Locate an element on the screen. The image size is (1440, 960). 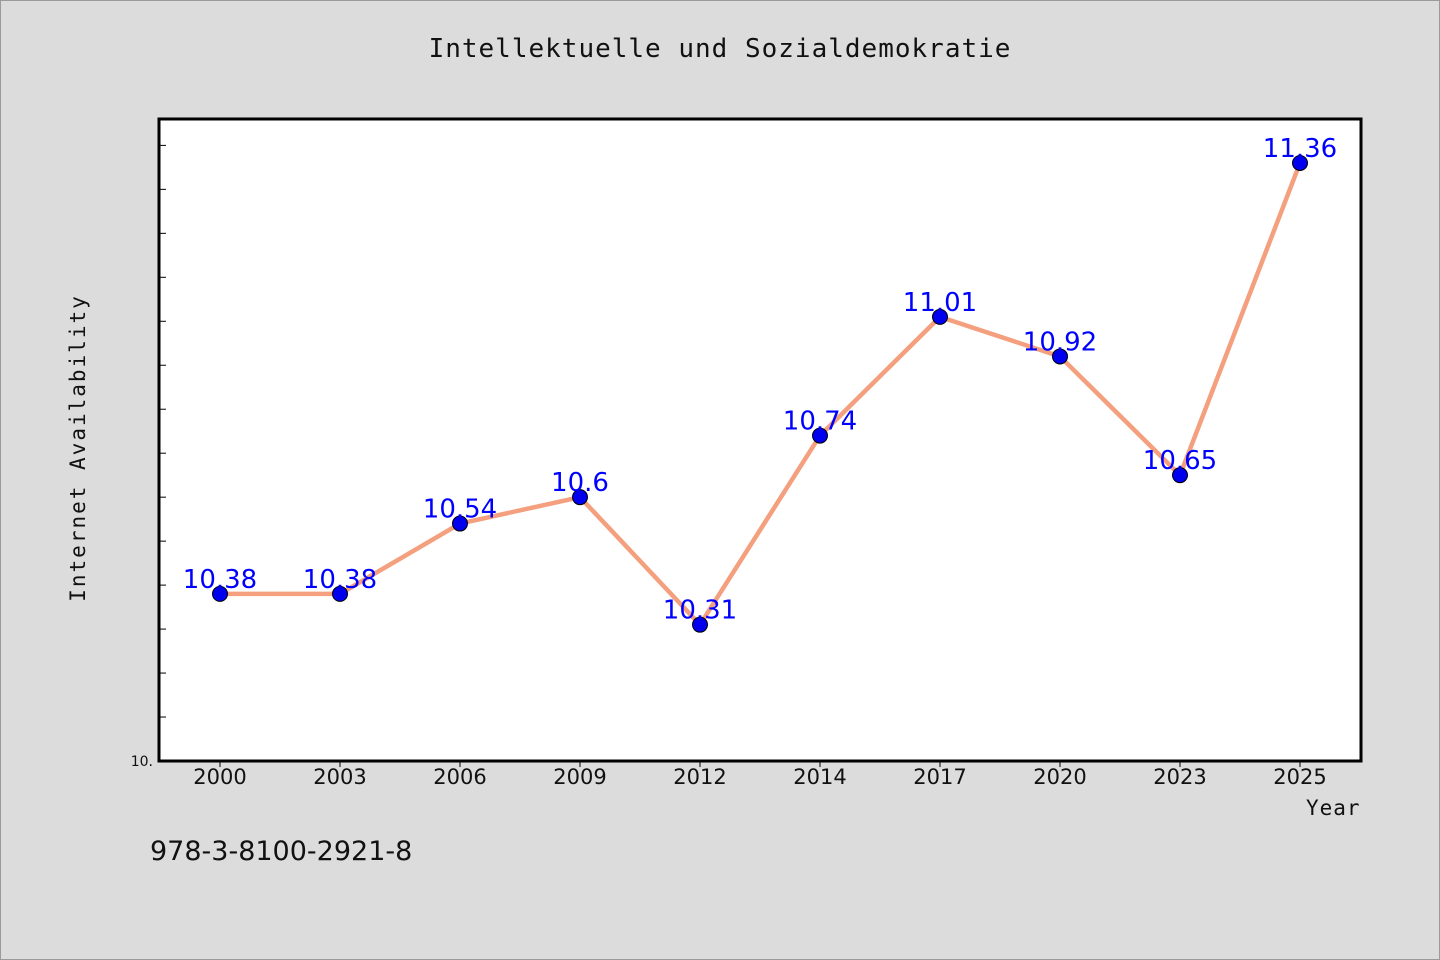
x-tick-label: 2009 is located at coordinates (579, 777).